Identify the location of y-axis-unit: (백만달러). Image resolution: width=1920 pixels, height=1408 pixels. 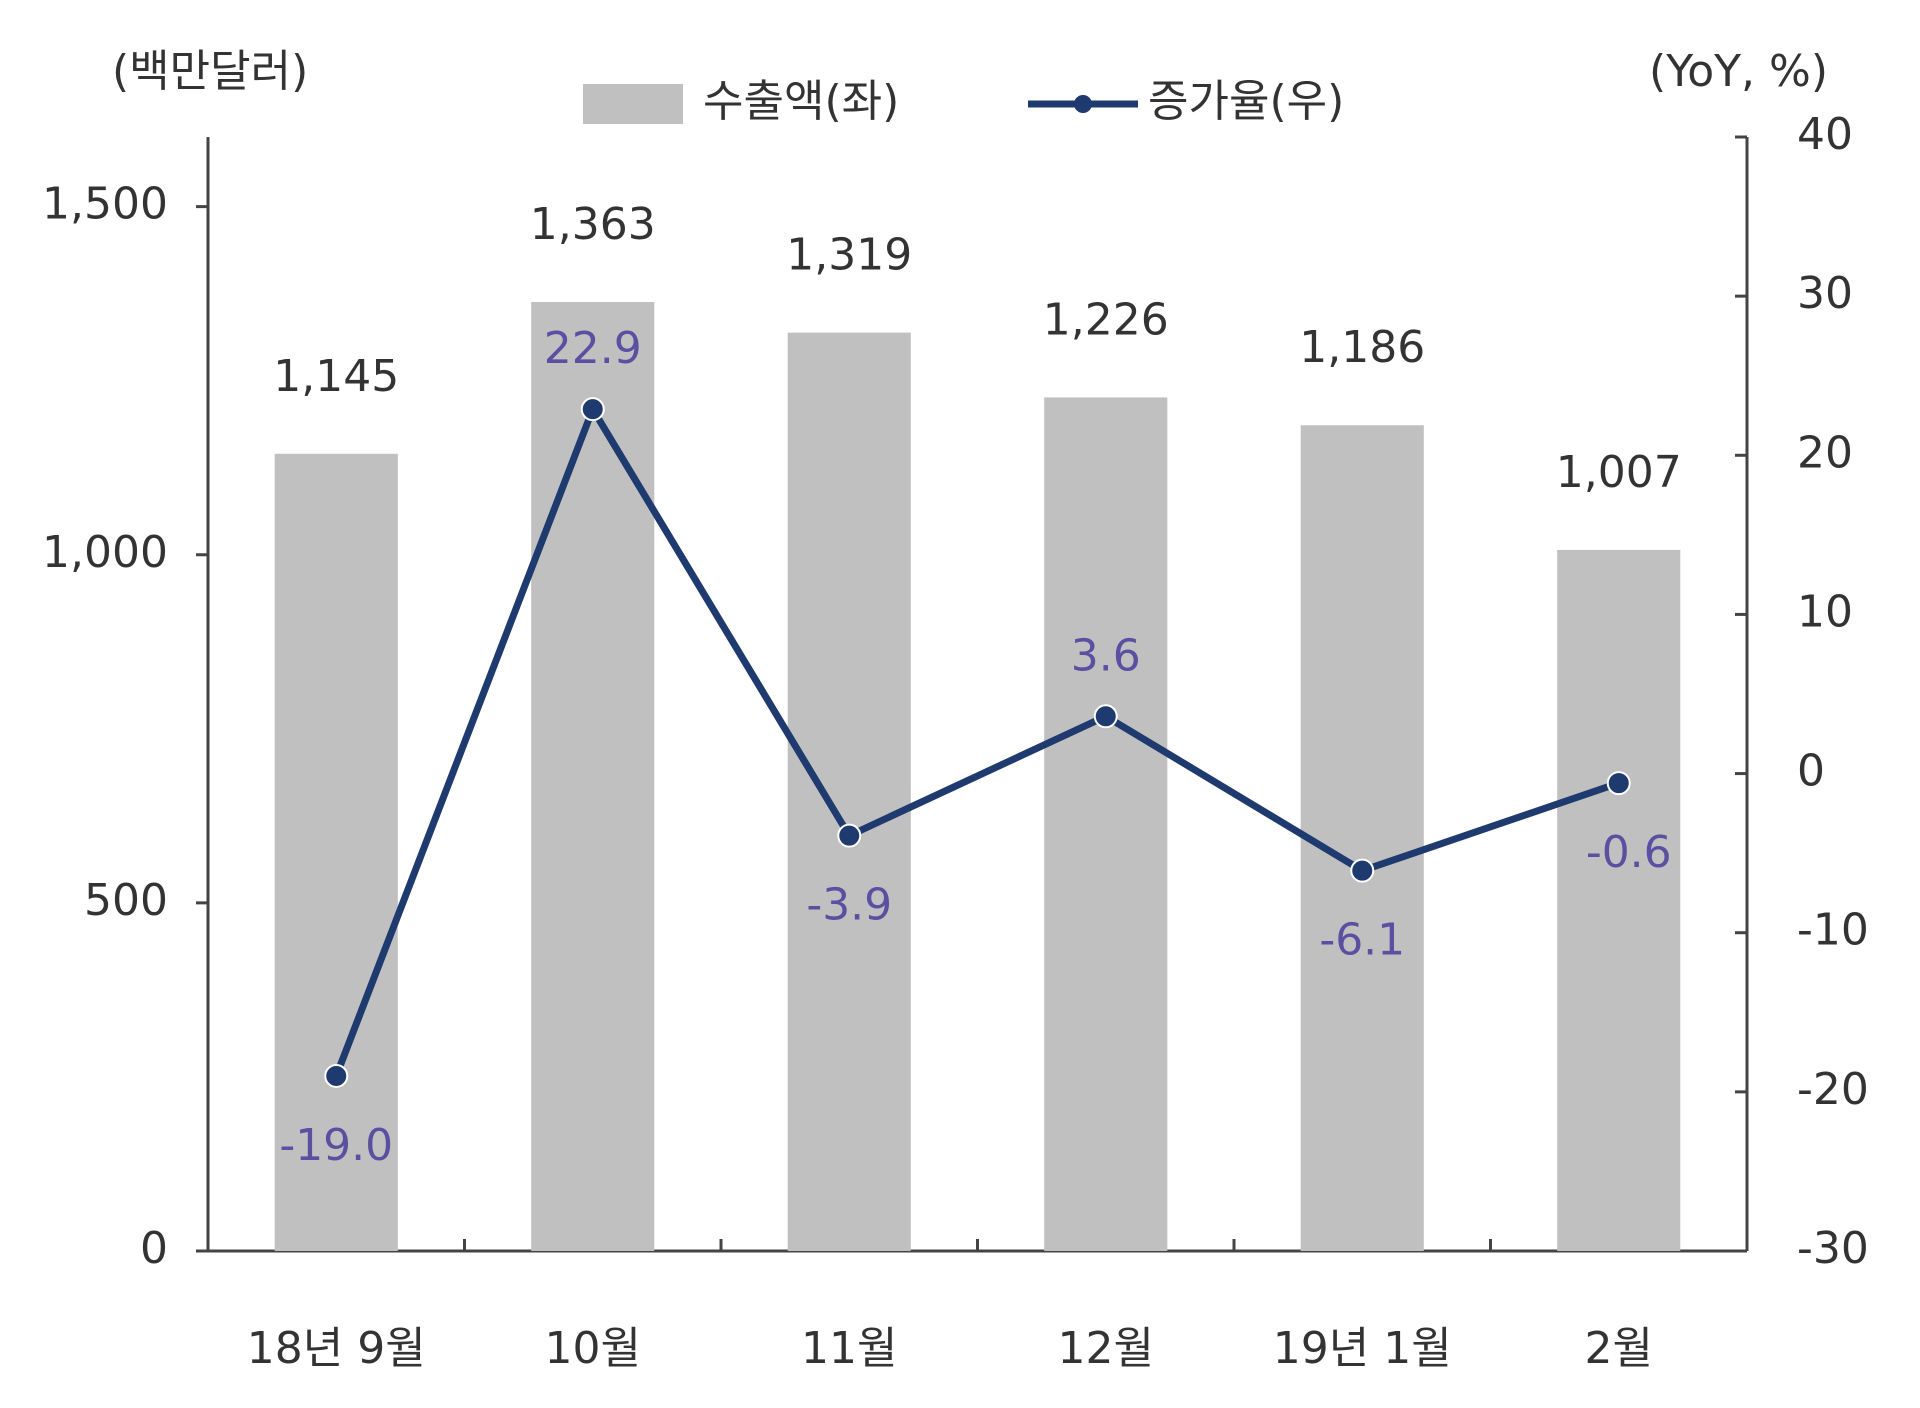
(210, 71).